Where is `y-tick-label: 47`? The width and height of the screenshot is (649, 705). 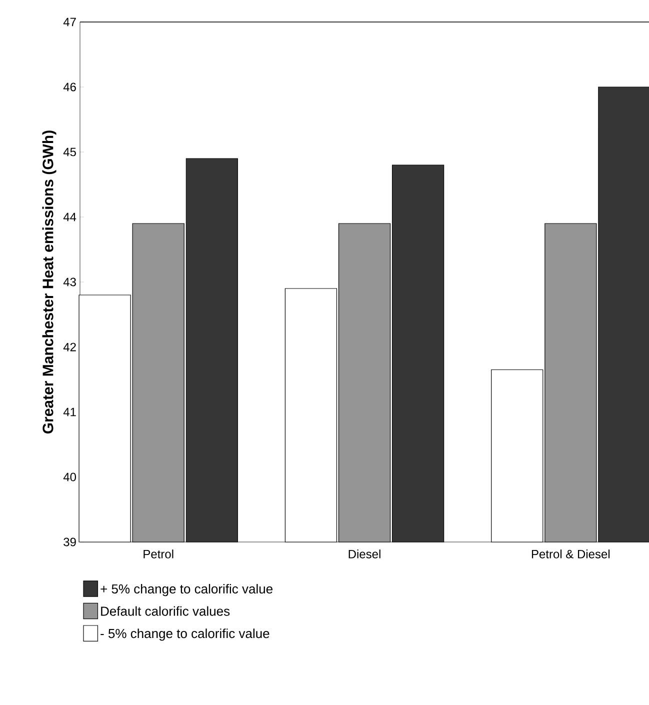 y-tick-label: 47 is located at coordinates (69, 22).